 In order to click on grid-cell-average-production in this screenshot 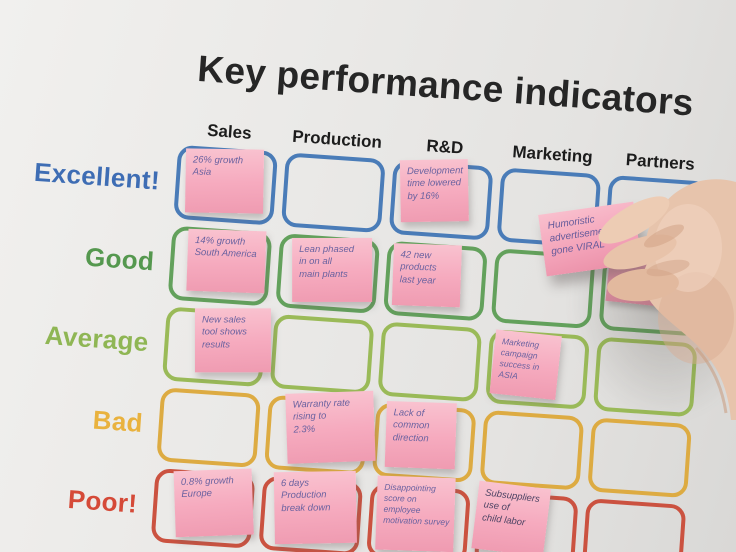, I will do `click(322, 354)`.